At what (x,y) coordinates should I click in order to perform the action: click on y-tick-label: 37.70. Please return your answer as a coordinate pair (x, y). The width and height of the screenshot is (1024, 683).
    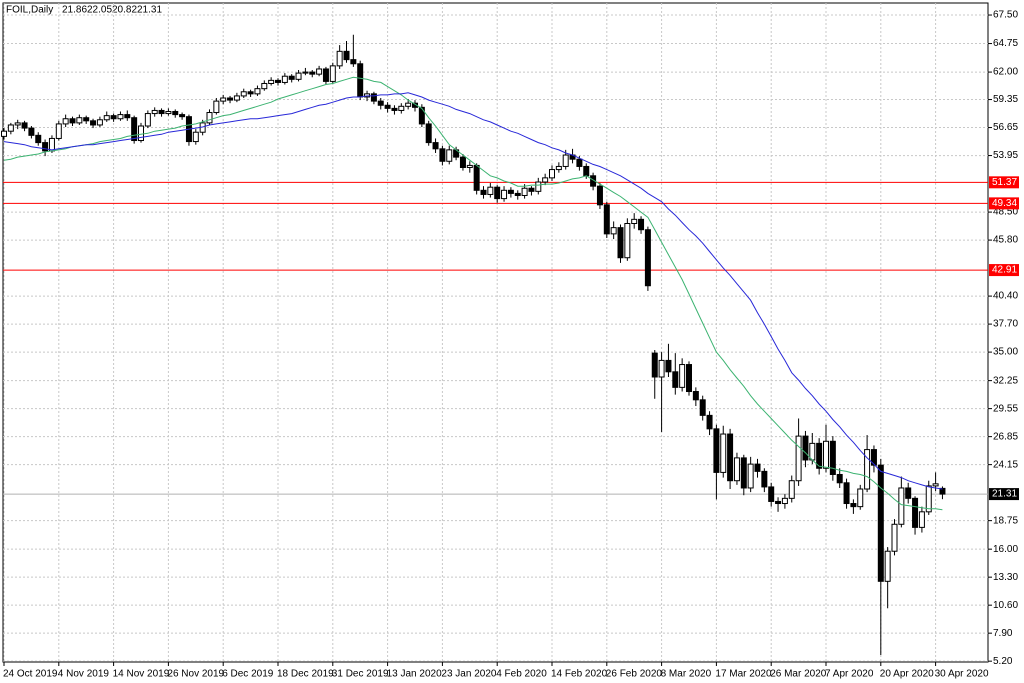
    Looking at the image, I should click on (1005, 324).